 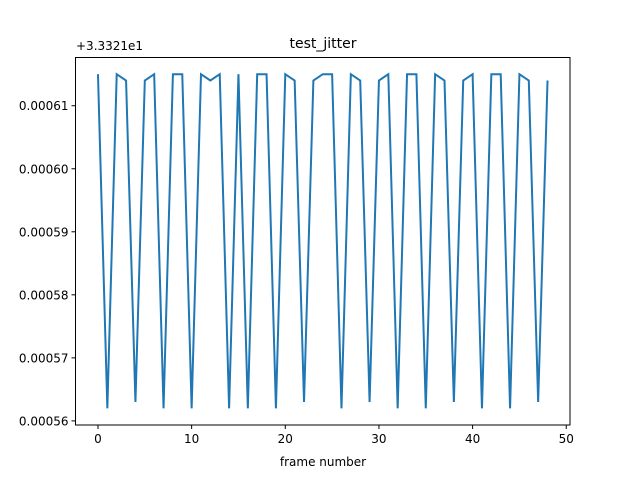 What do you see at coordinates (44, 232) in the screenshot?
I see `y-tick-label: 0.00059` at bounding box center [44, 232].